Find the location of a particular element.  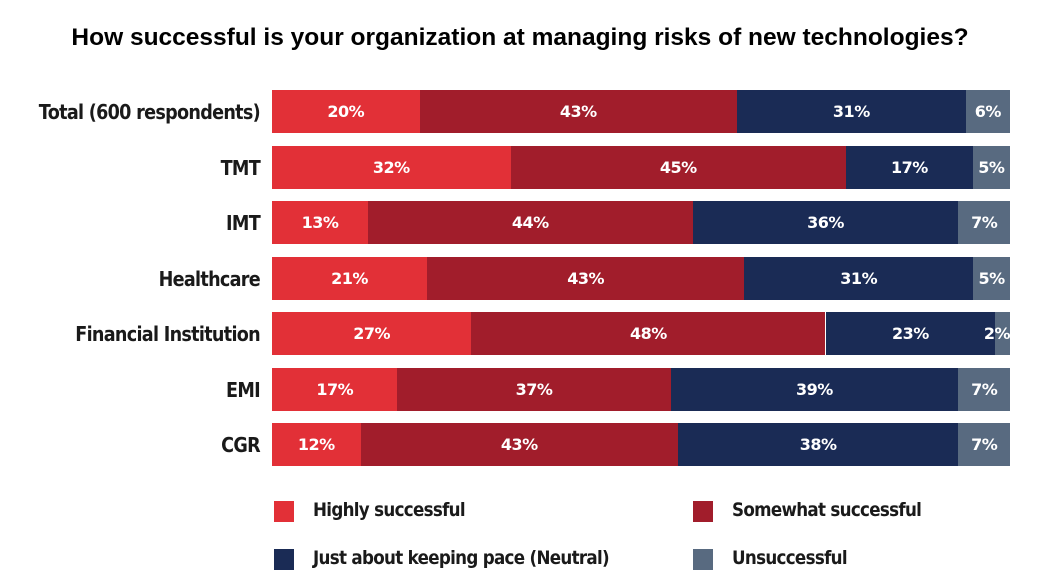

bar-segment: 6% is located at coordinates (987, 111).